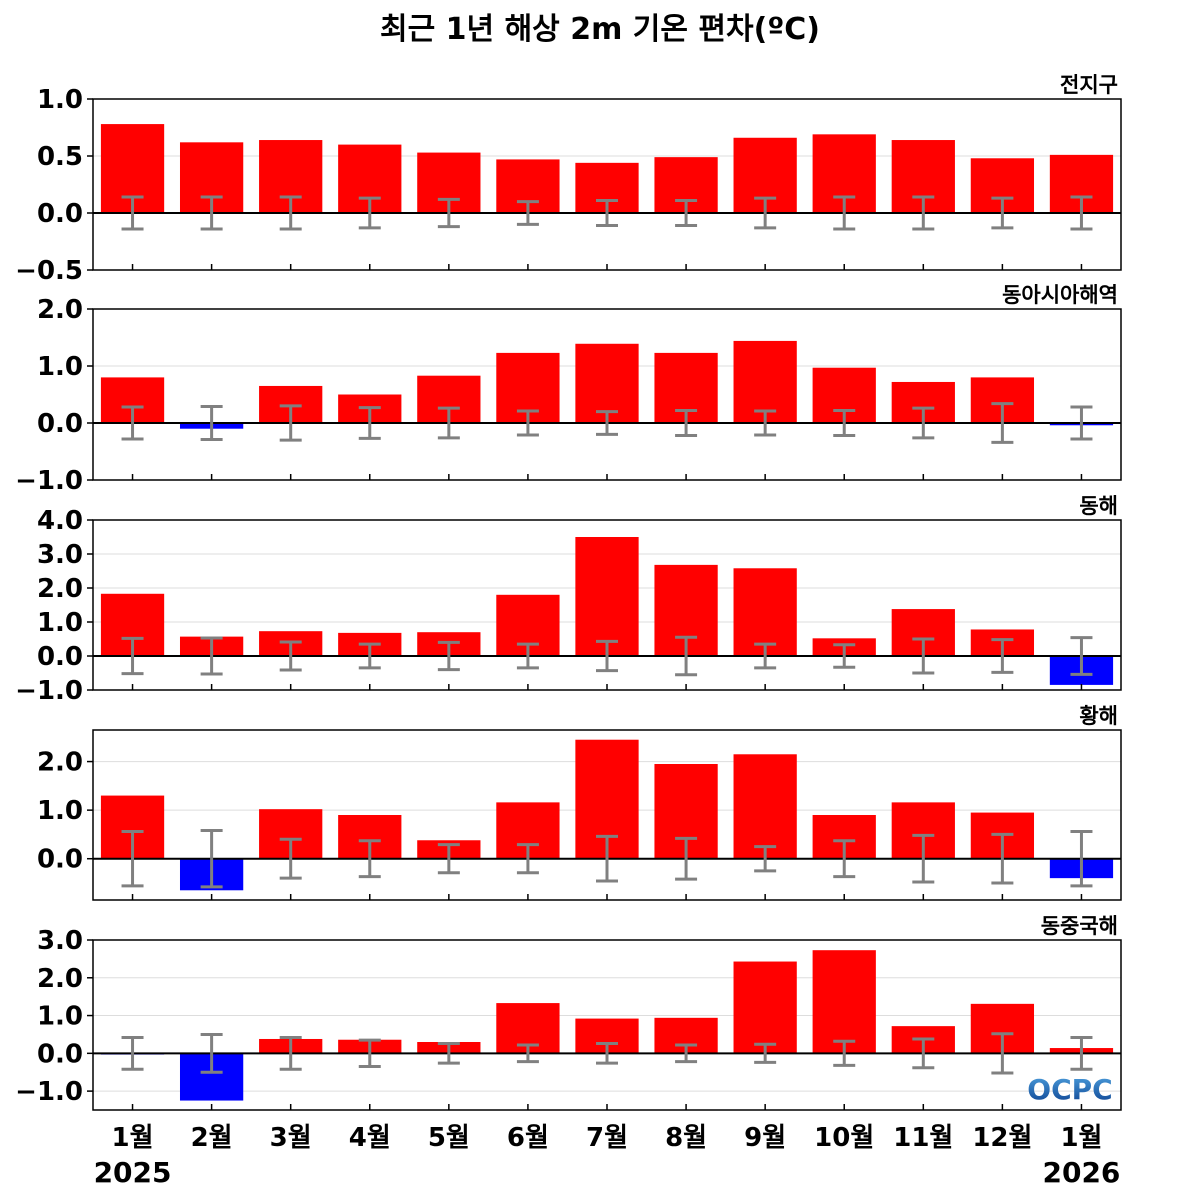 This screenshot has width=1200, height=1200. Describe the element at coordinates (449, 1138) in the screenshot. I see `month-label: 5월` at that location.